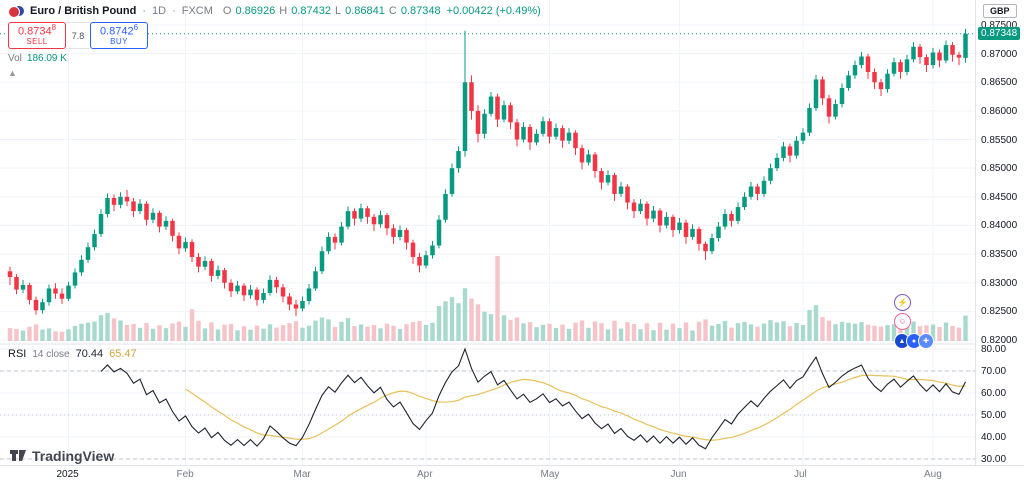 The width and height of the screenshot is (1024, 484). I want to click on rsi-ma-line, so click(575, 407).